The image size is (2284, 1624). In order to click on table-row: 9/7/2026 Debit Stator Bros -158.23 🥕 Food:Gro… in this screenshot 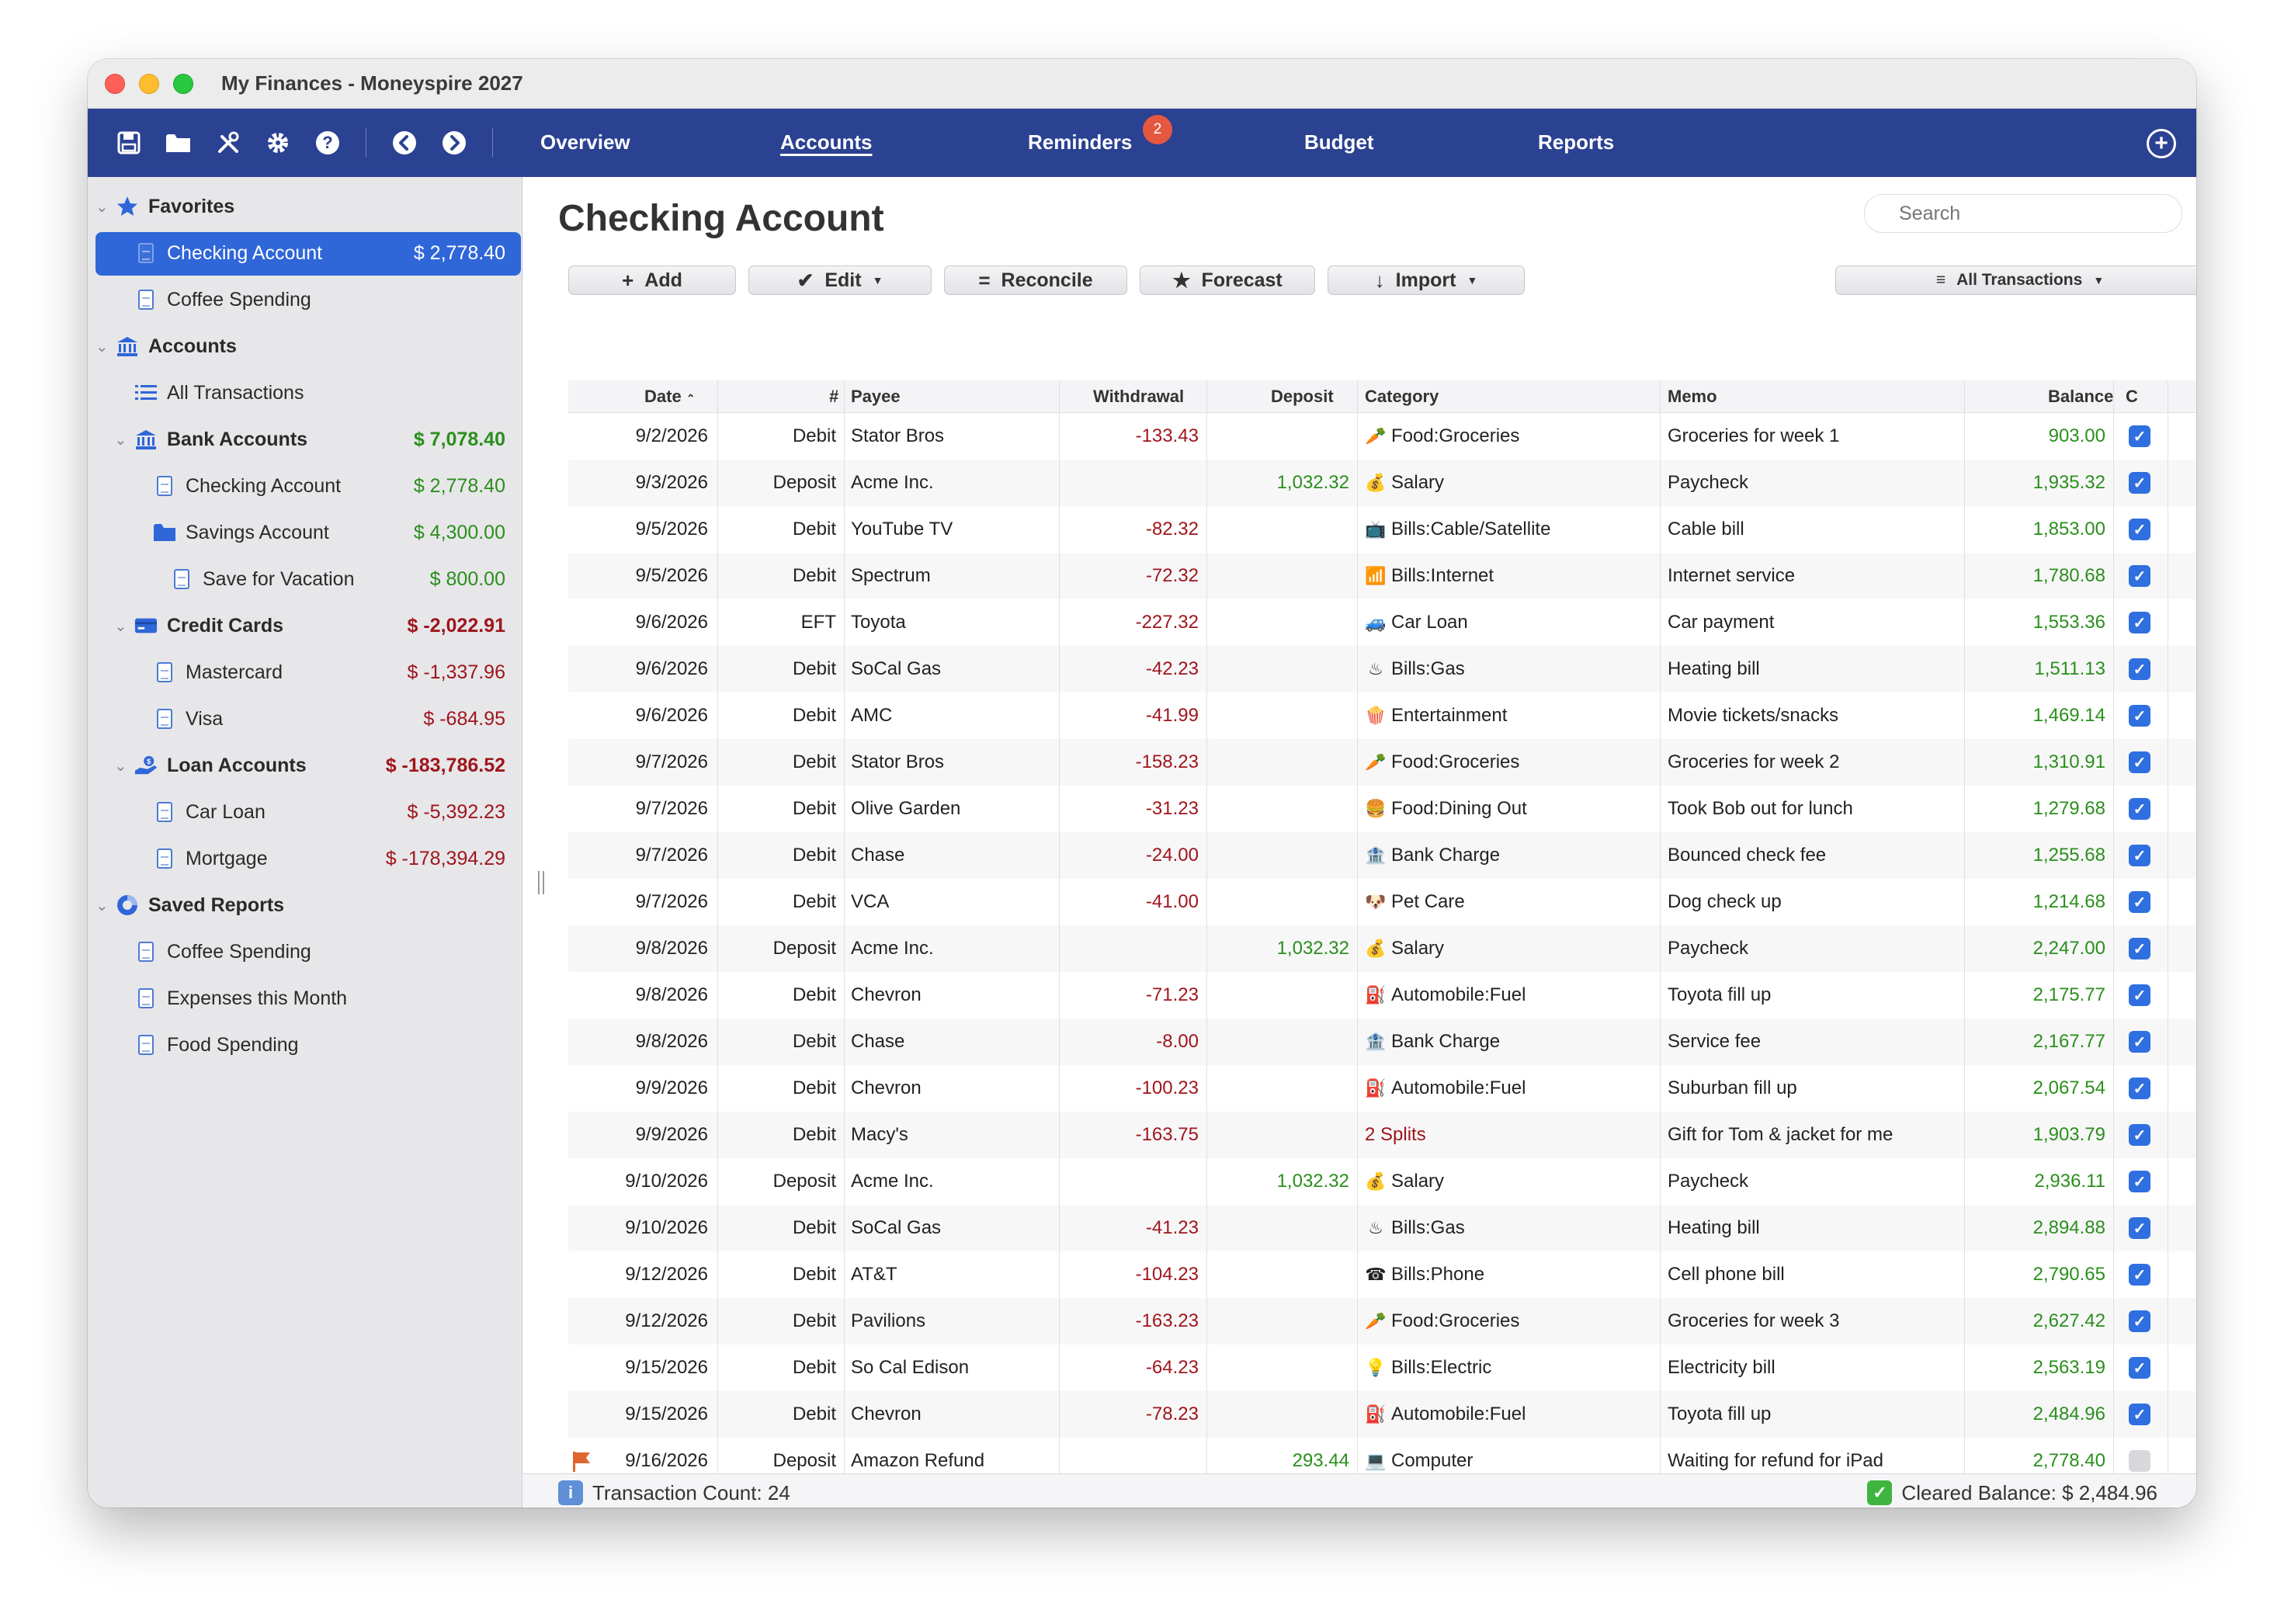, I will do `click(1382, 762)`.